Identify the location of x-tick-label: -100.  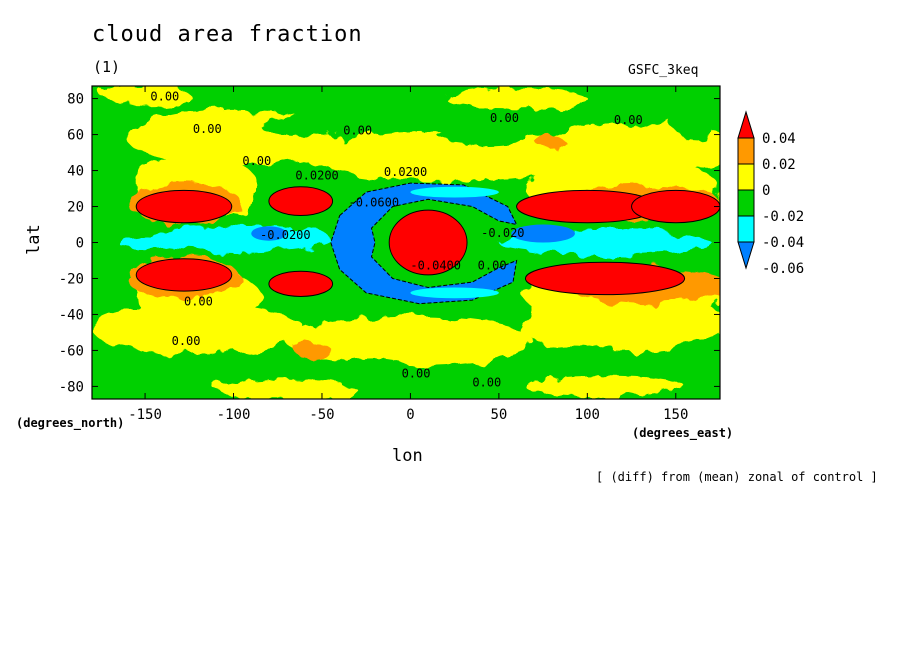
(234, 415).